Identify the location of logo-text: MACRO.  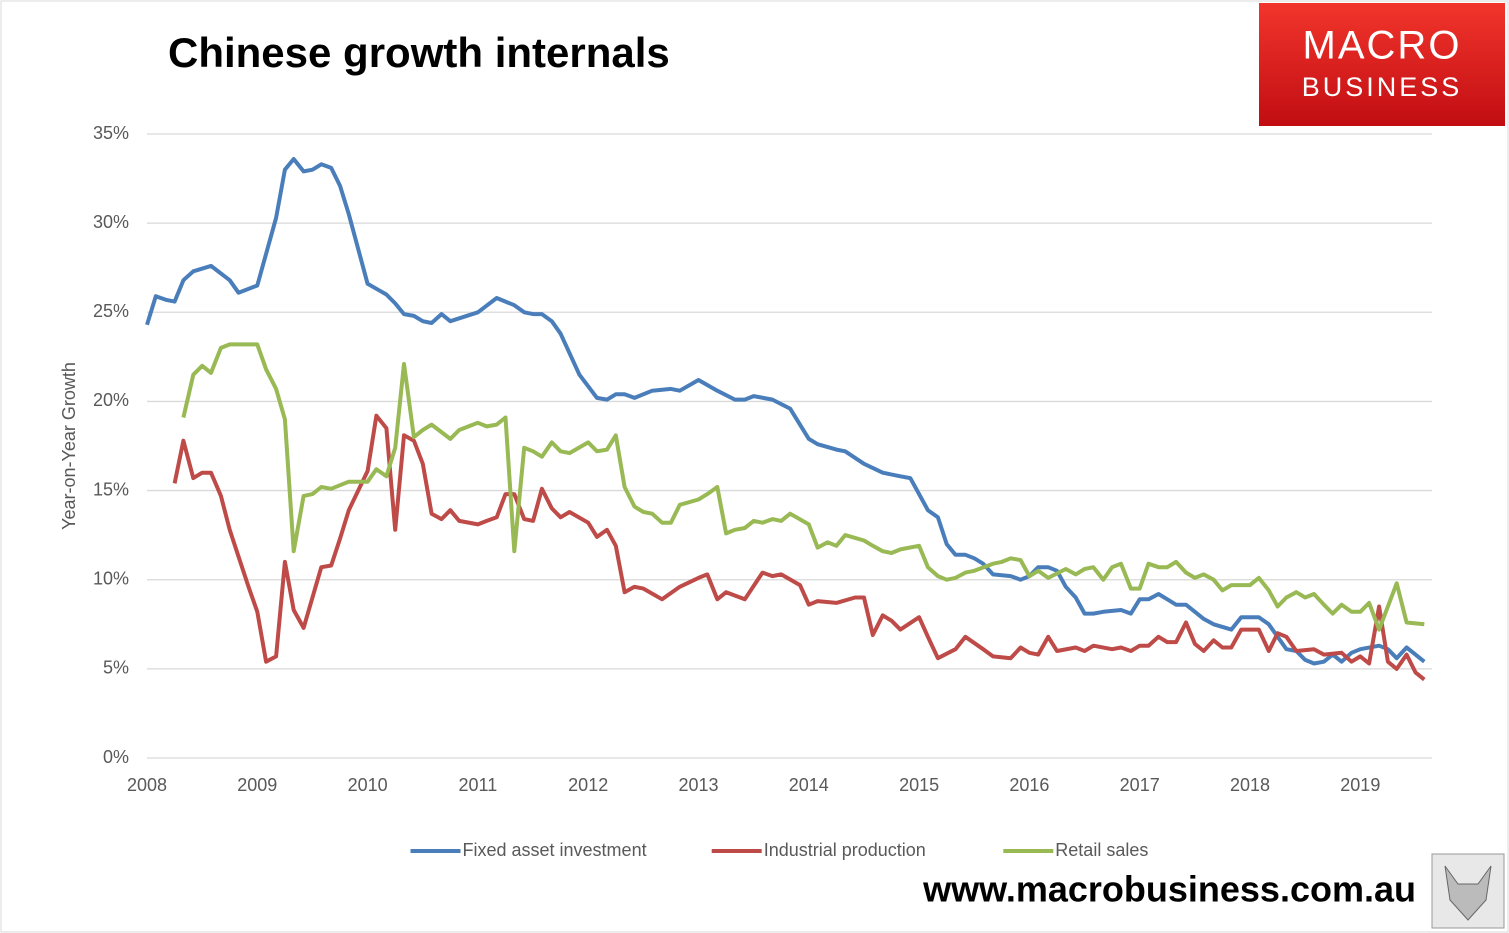
(1382, 46).